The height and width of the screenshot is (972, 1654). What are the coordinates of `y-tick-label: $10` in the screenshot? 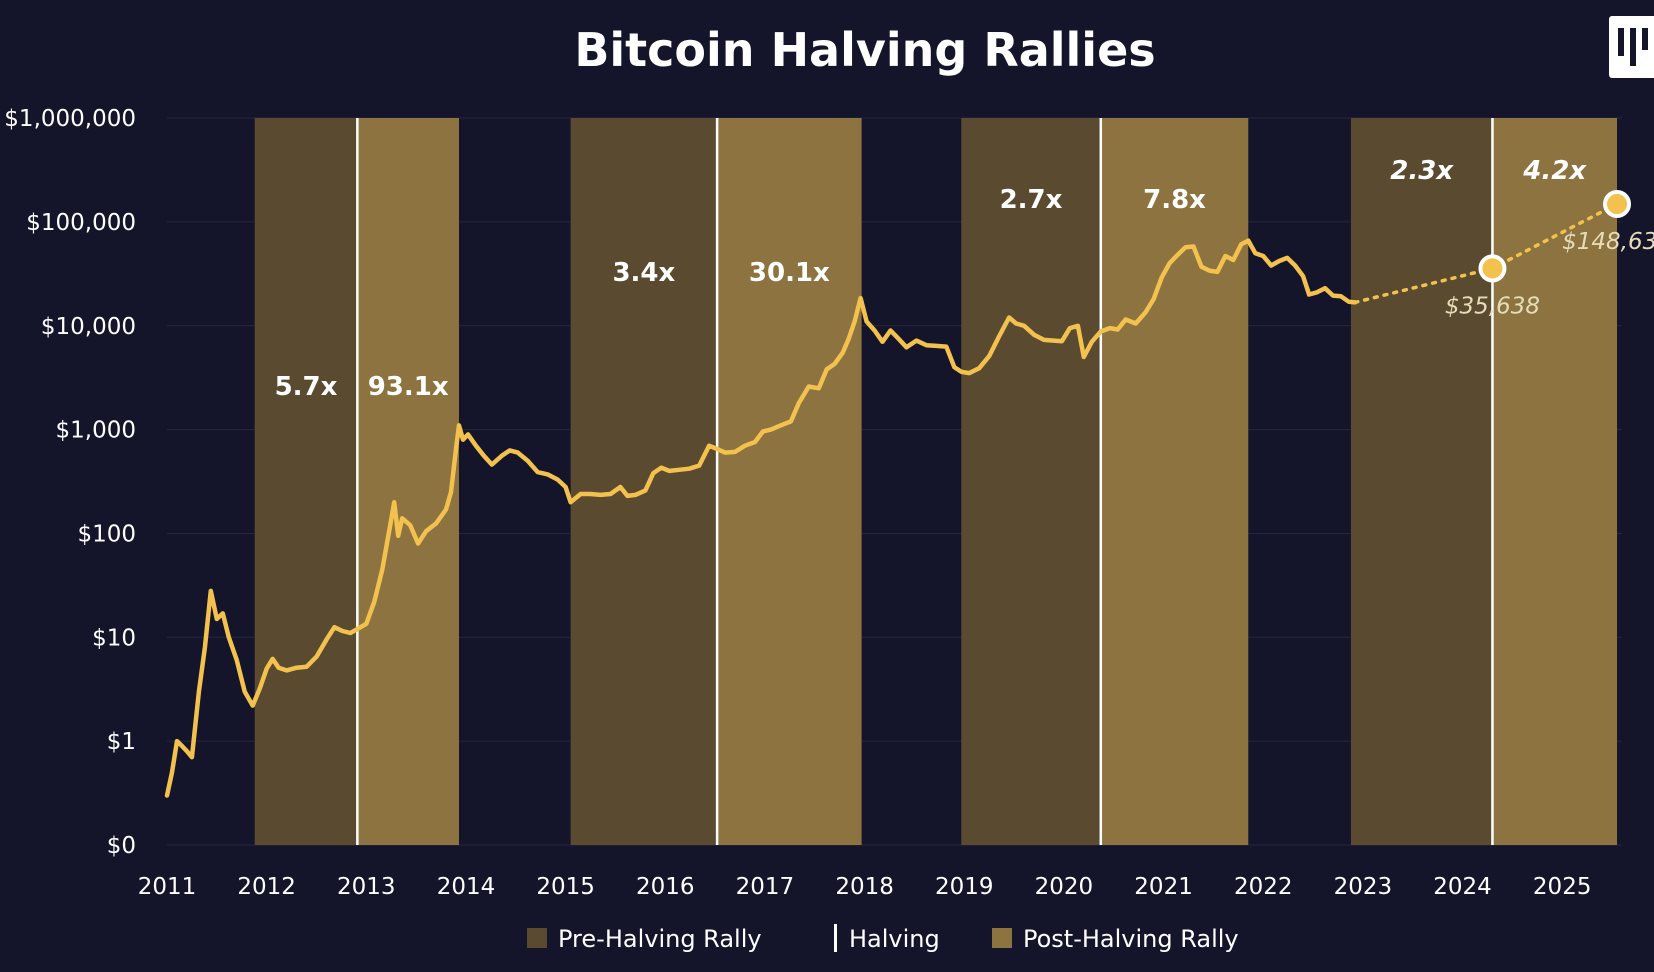 It's located at (114, 638).